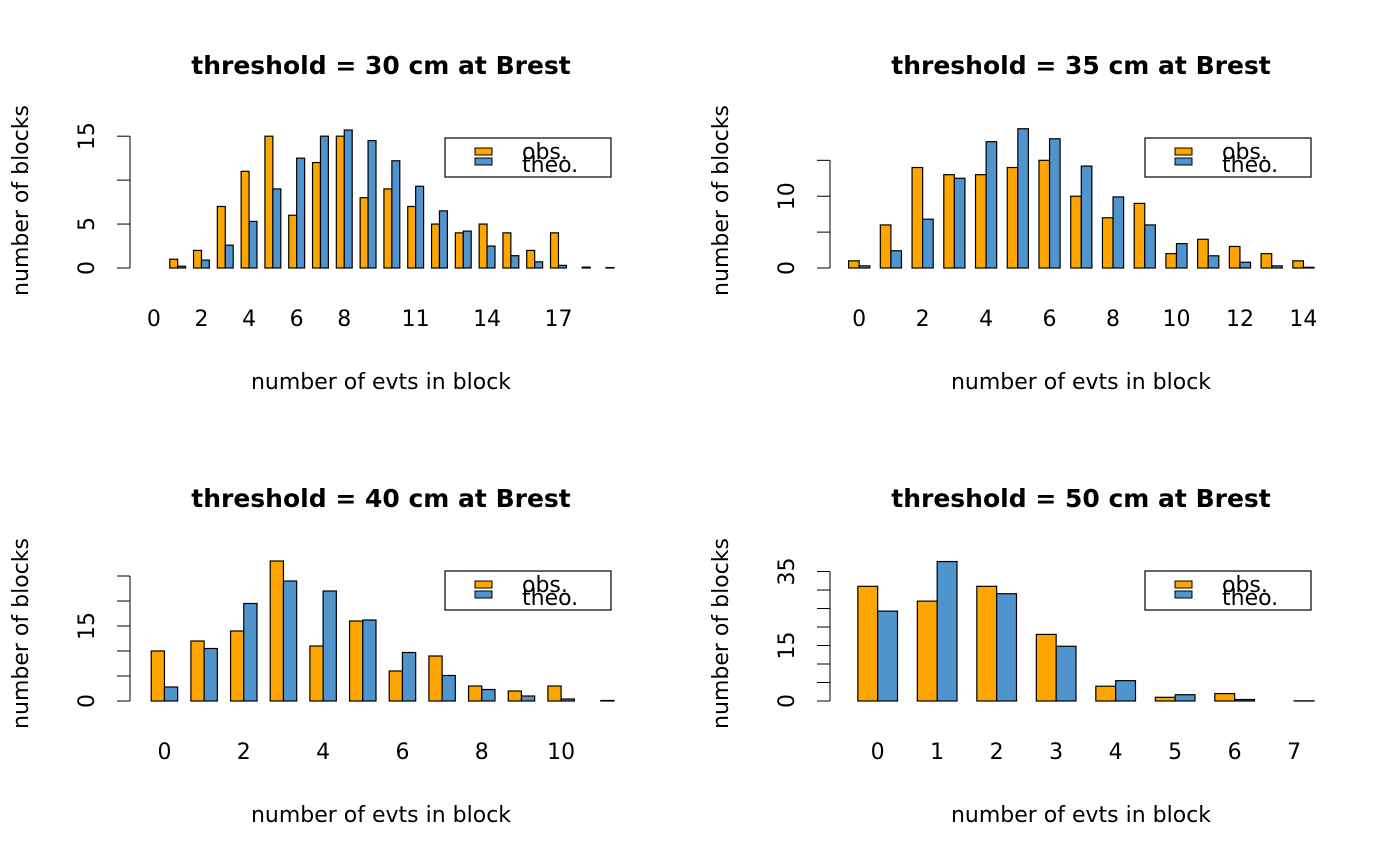 This screenshot has width=1400, height=866. I want to click on y-tick-label: 5, so click(87, 224).